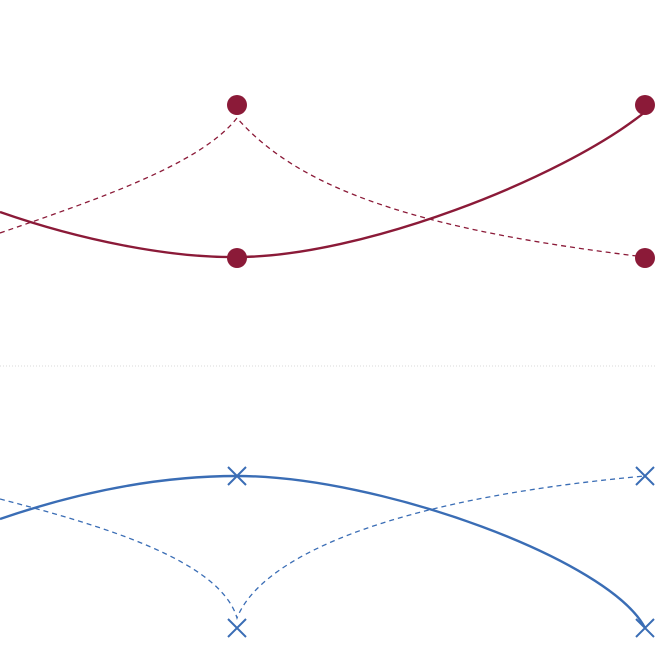 This screenshot has width=655, height=655. Describe the element at coordinates (645, 105) in the screenshot. I see `upper-node-top-right` at that location.